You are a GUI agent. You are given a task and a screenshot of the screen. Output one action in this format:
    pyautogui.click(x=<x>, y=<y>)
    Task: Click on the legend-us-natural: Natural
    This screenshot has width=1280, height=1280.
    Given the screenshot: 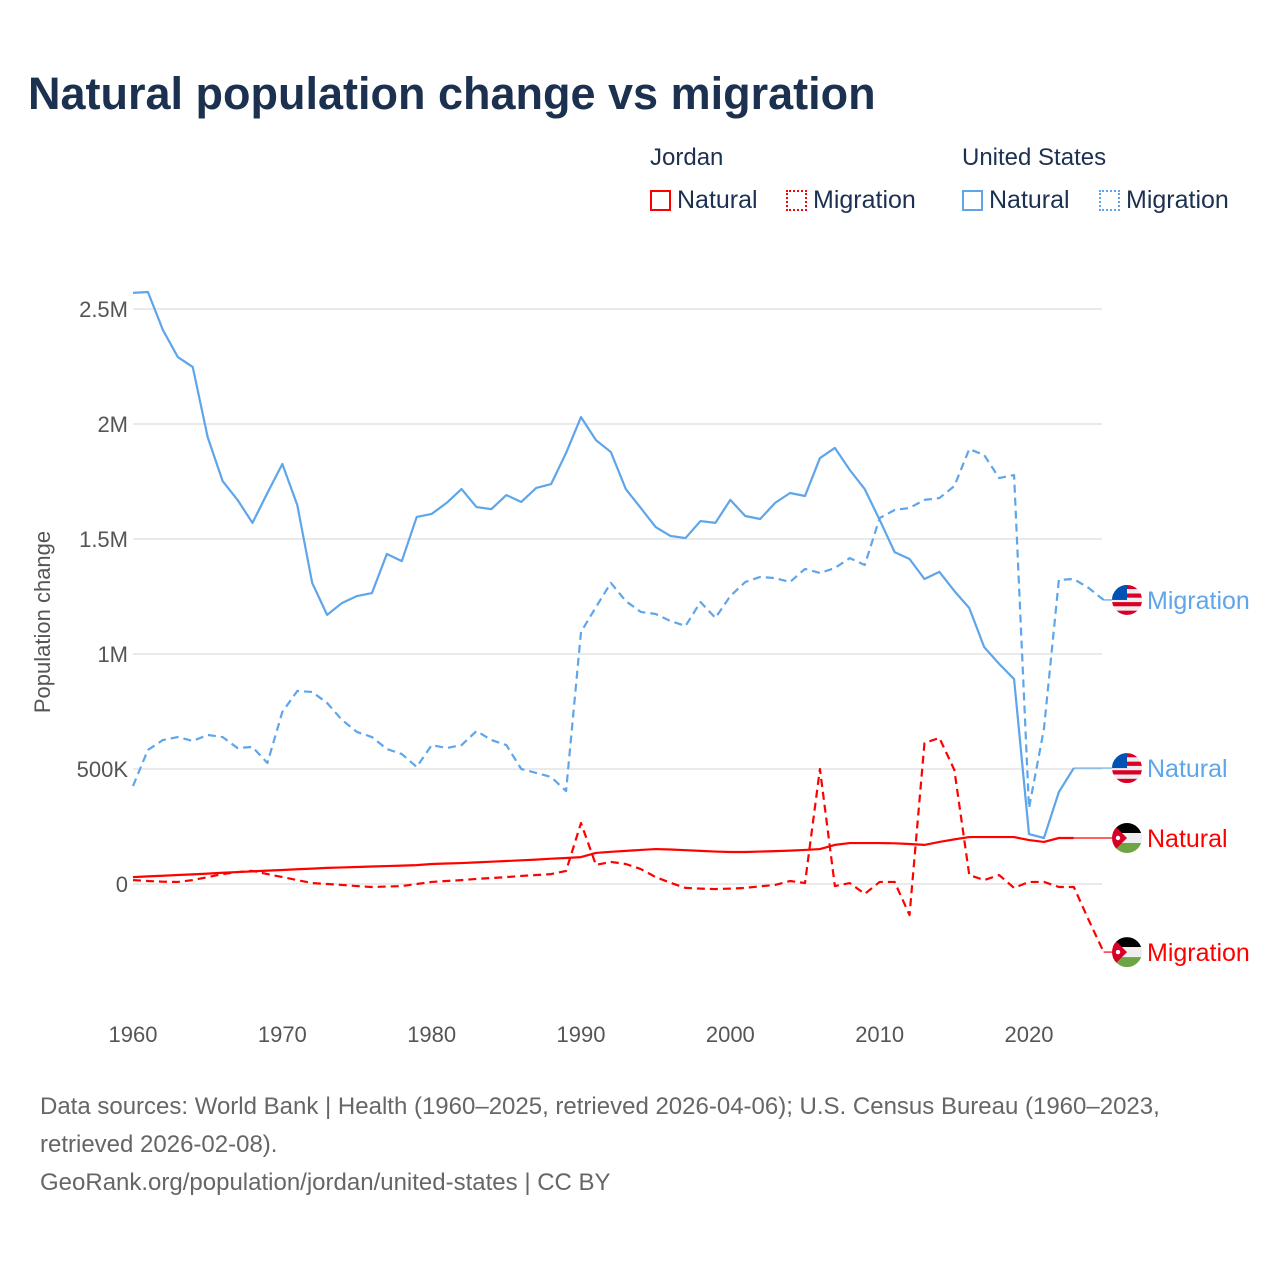 What is the action you would take?
    pyautogui.click(x=1016, y=200)
    